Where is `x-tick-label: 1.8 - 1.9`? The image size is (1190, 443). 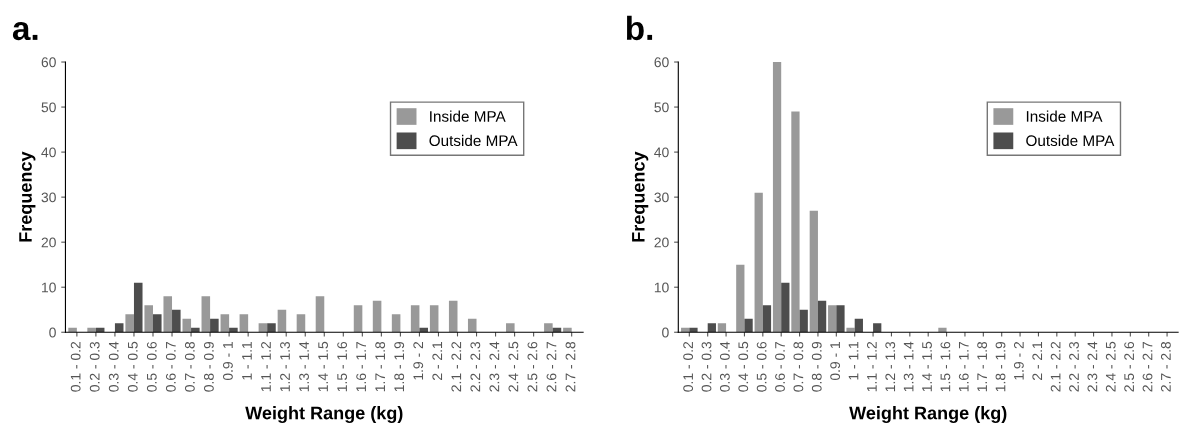 x-tick-label: 1.8 - 1.9 is located at coordinates (1000, 366).